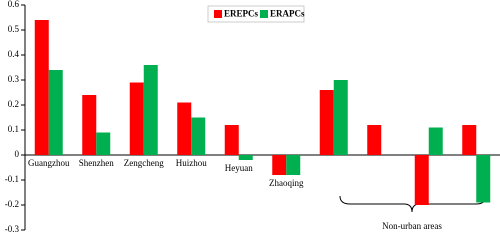 Image resolution: width=500 pixels, height=240 pixels. Describe the element at coordinates (412, 226) in the screenshot. I see `annotation: Non-urban areas` at that location.